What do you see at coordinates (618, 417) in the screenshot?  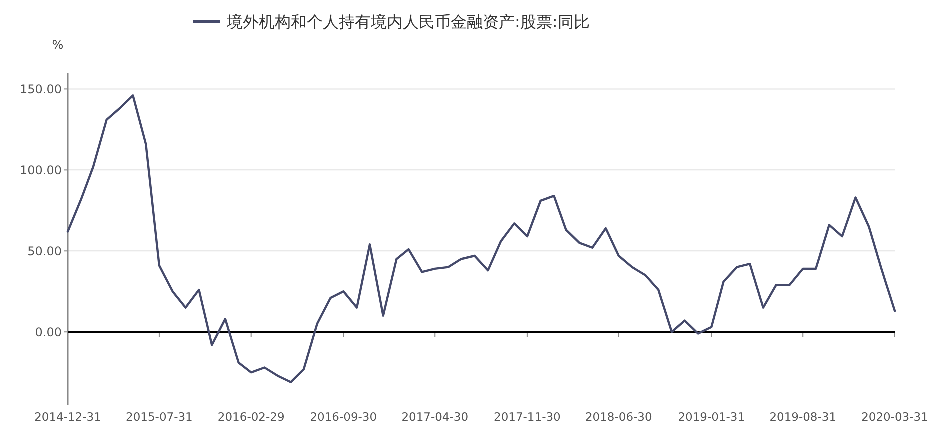 I see `x-tick-label: 2018-06-30` at bounding box center [618, 417].